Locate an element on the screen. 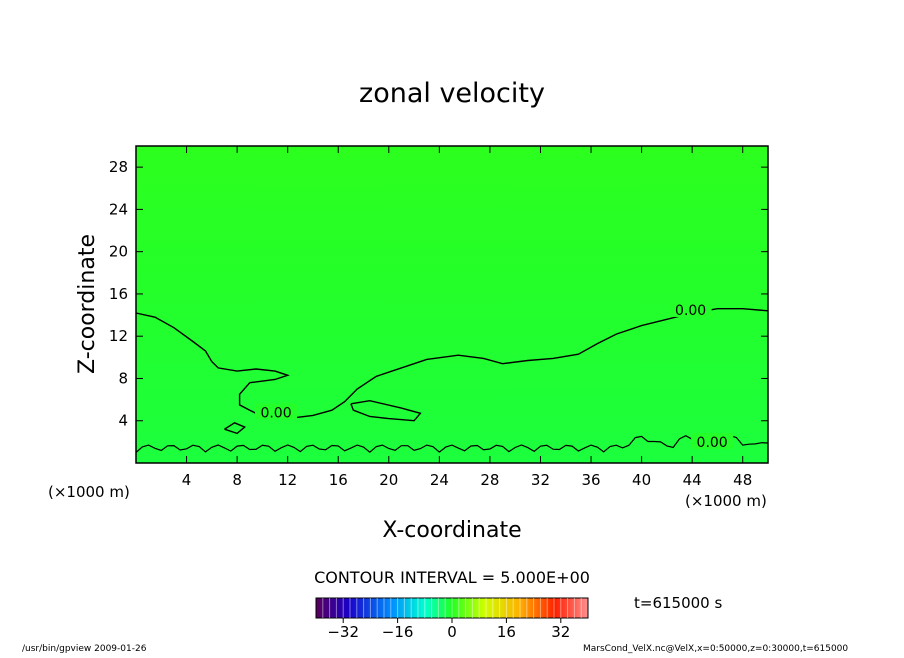 The height and width of the screenshot is (658, 904). x-tick-label: 24 is located at coordinates (439, 480).